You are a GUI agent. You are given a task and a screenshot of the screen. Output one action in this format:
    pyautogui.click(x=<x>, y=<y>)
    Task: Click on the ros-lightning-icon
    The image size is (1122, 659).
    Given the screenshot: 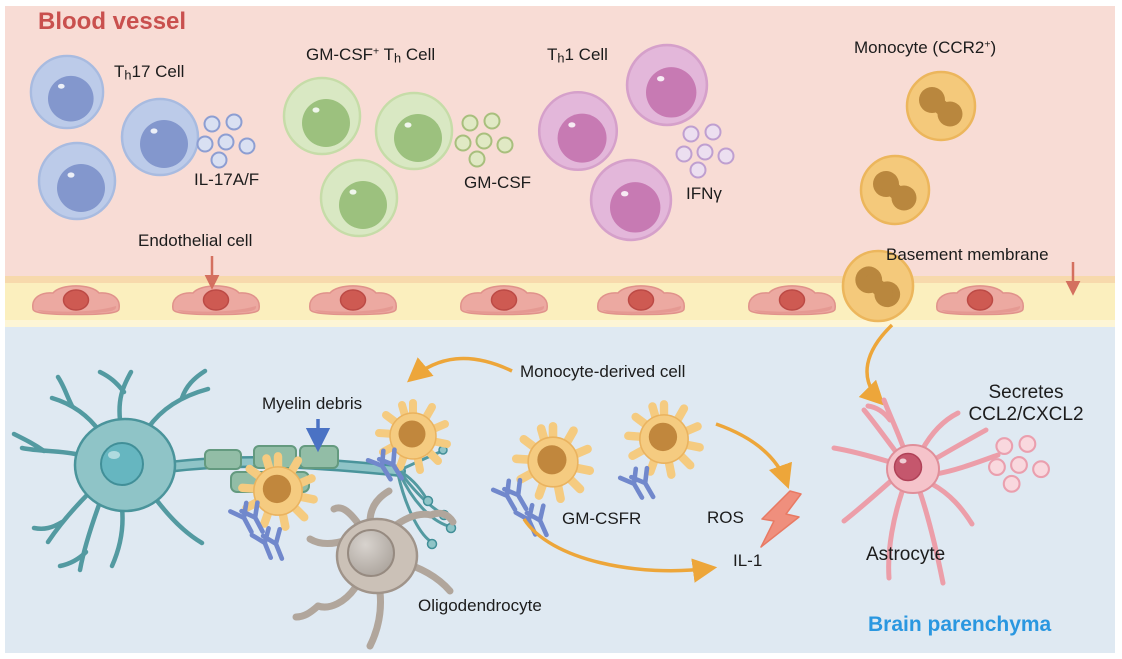 What is the action you would take?
    pyautogui.click(x=781, y=519)
    